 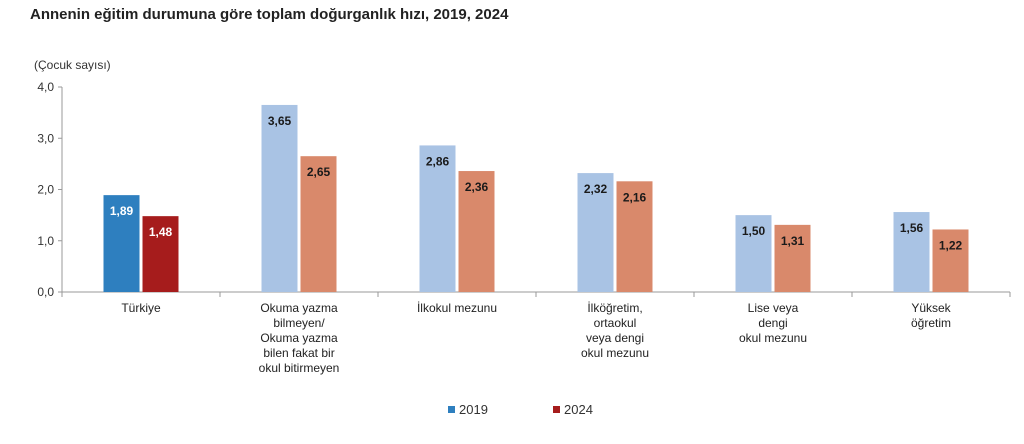 What do you see at coordinates (614, 308) in the screenshot?
I see `x-category-label-line: İlköğretim,` at bounding box center [614, 308].